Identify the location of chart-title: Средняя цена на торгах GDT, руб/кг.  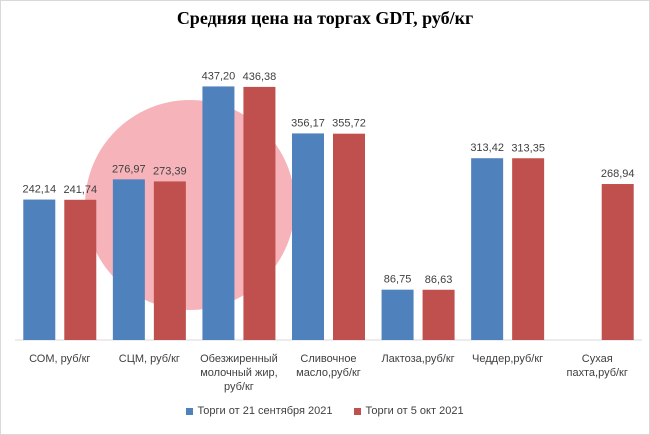
(325, 18).